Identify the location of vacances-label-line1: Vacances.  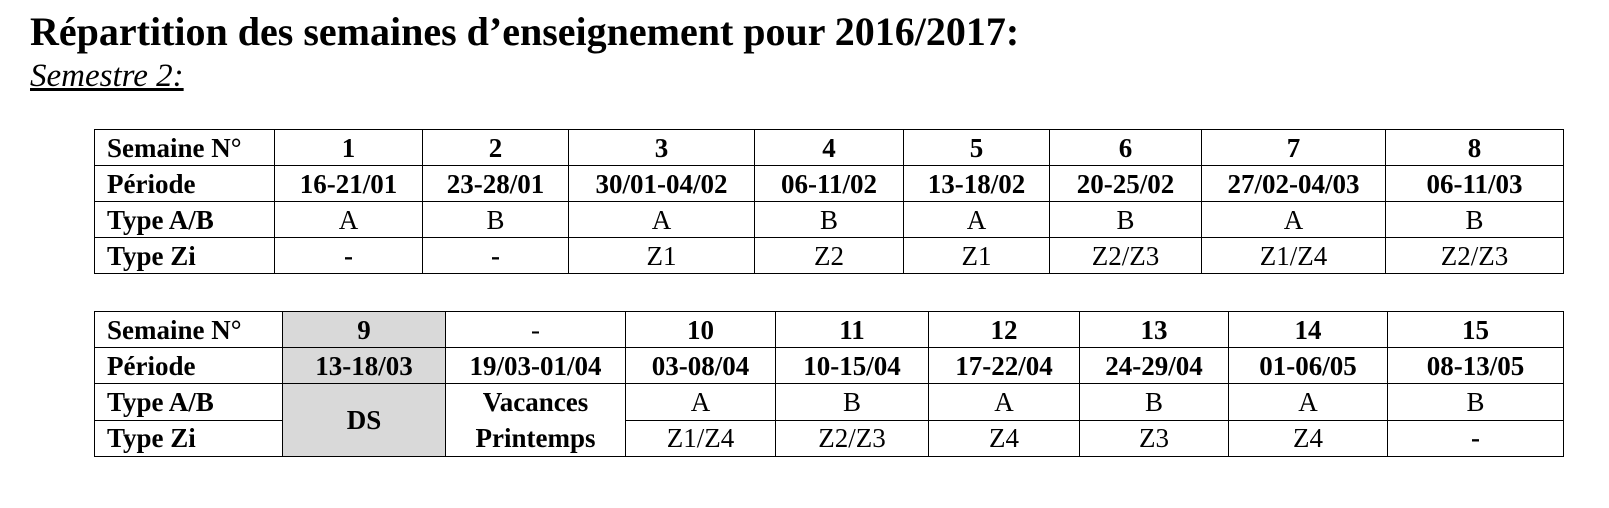
(535, 401).